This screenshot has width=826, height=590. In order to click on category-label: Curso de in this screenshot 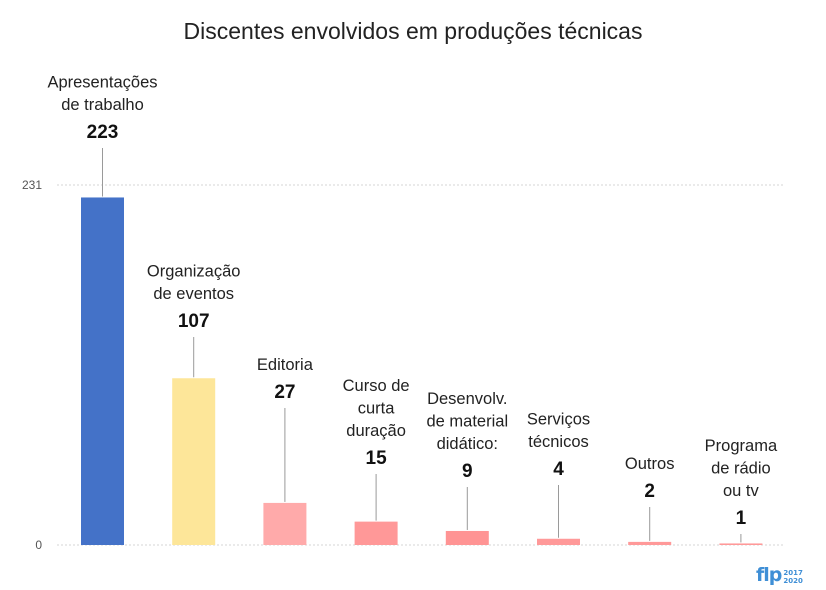, I will do `click(376, 386)`.